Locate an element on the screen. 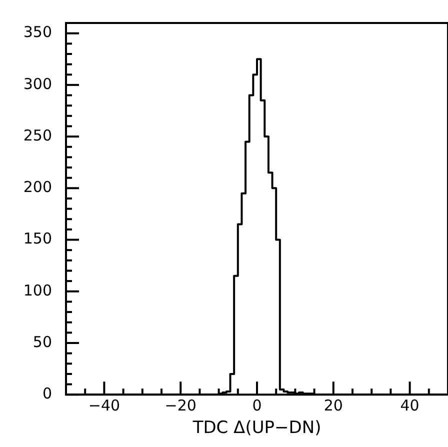 This screenshot has height=447, width=448. x-tick-label: 0 is located at coordinates (257, 405).